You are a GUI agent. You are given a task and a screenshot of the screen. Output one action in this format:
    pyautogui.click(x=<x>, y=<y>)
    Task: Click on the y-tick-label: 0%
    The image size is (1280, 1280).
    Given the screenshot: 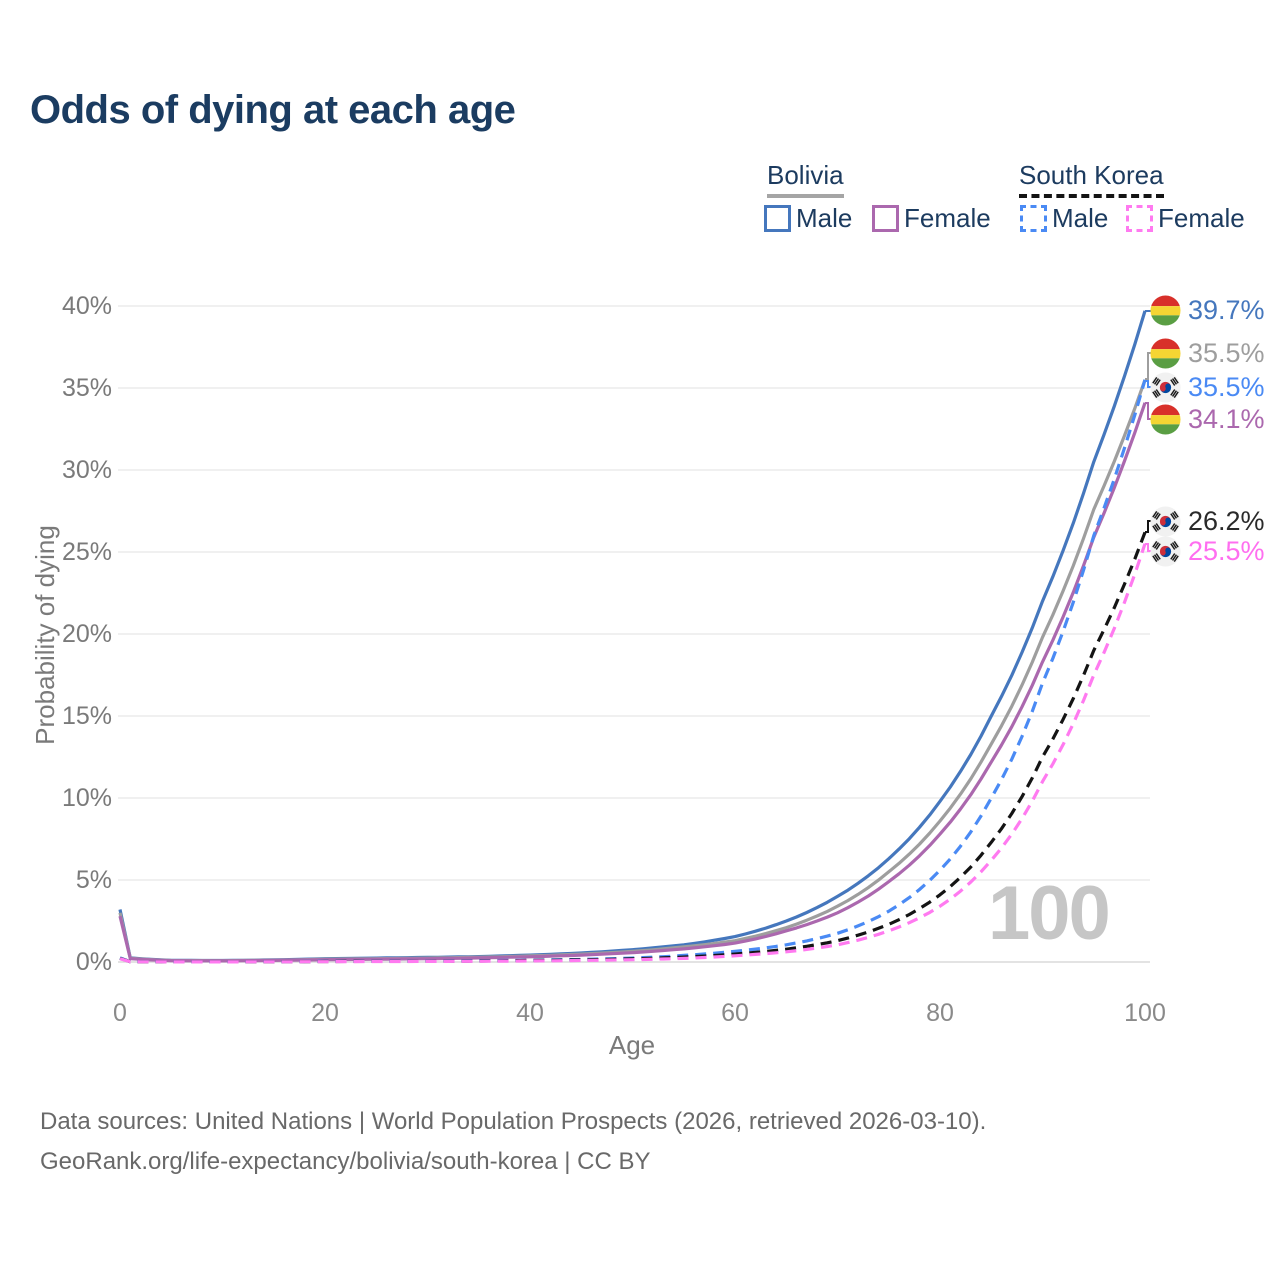 What is the action you would take?
    pyautogui.click(x=93, y=962)
    